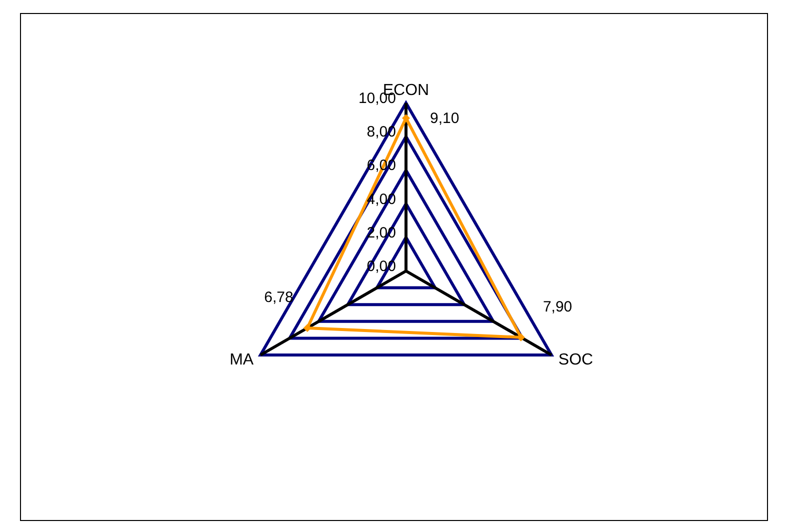  I want to click on data-label: 7,90, so click(557, 307).